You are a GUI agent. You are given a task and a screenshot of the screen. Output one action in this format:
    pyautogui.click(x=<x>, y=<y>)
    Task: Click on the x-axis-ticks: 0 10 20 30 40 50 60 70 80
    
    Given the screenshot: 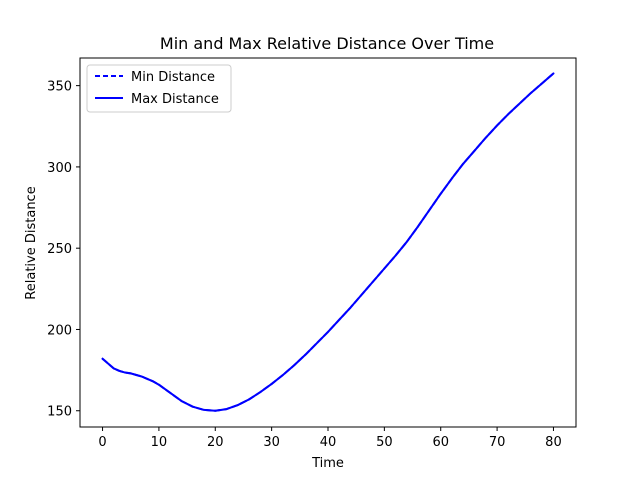 What is the action you would take?
    pyautogui.click(x=330, y=438)
    